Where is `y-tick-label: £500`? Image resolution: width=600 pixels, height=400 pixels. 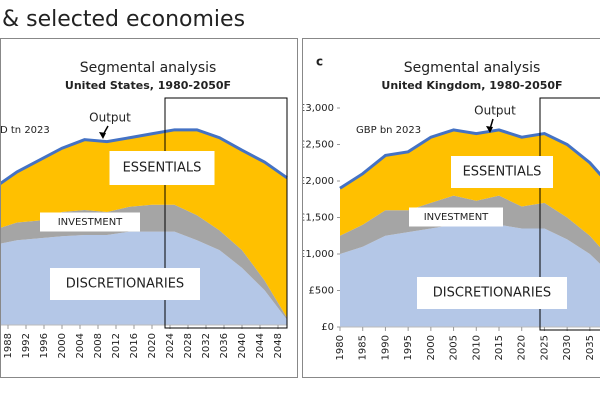
y-tick-label: £500 is located at coordinates (321, 291).